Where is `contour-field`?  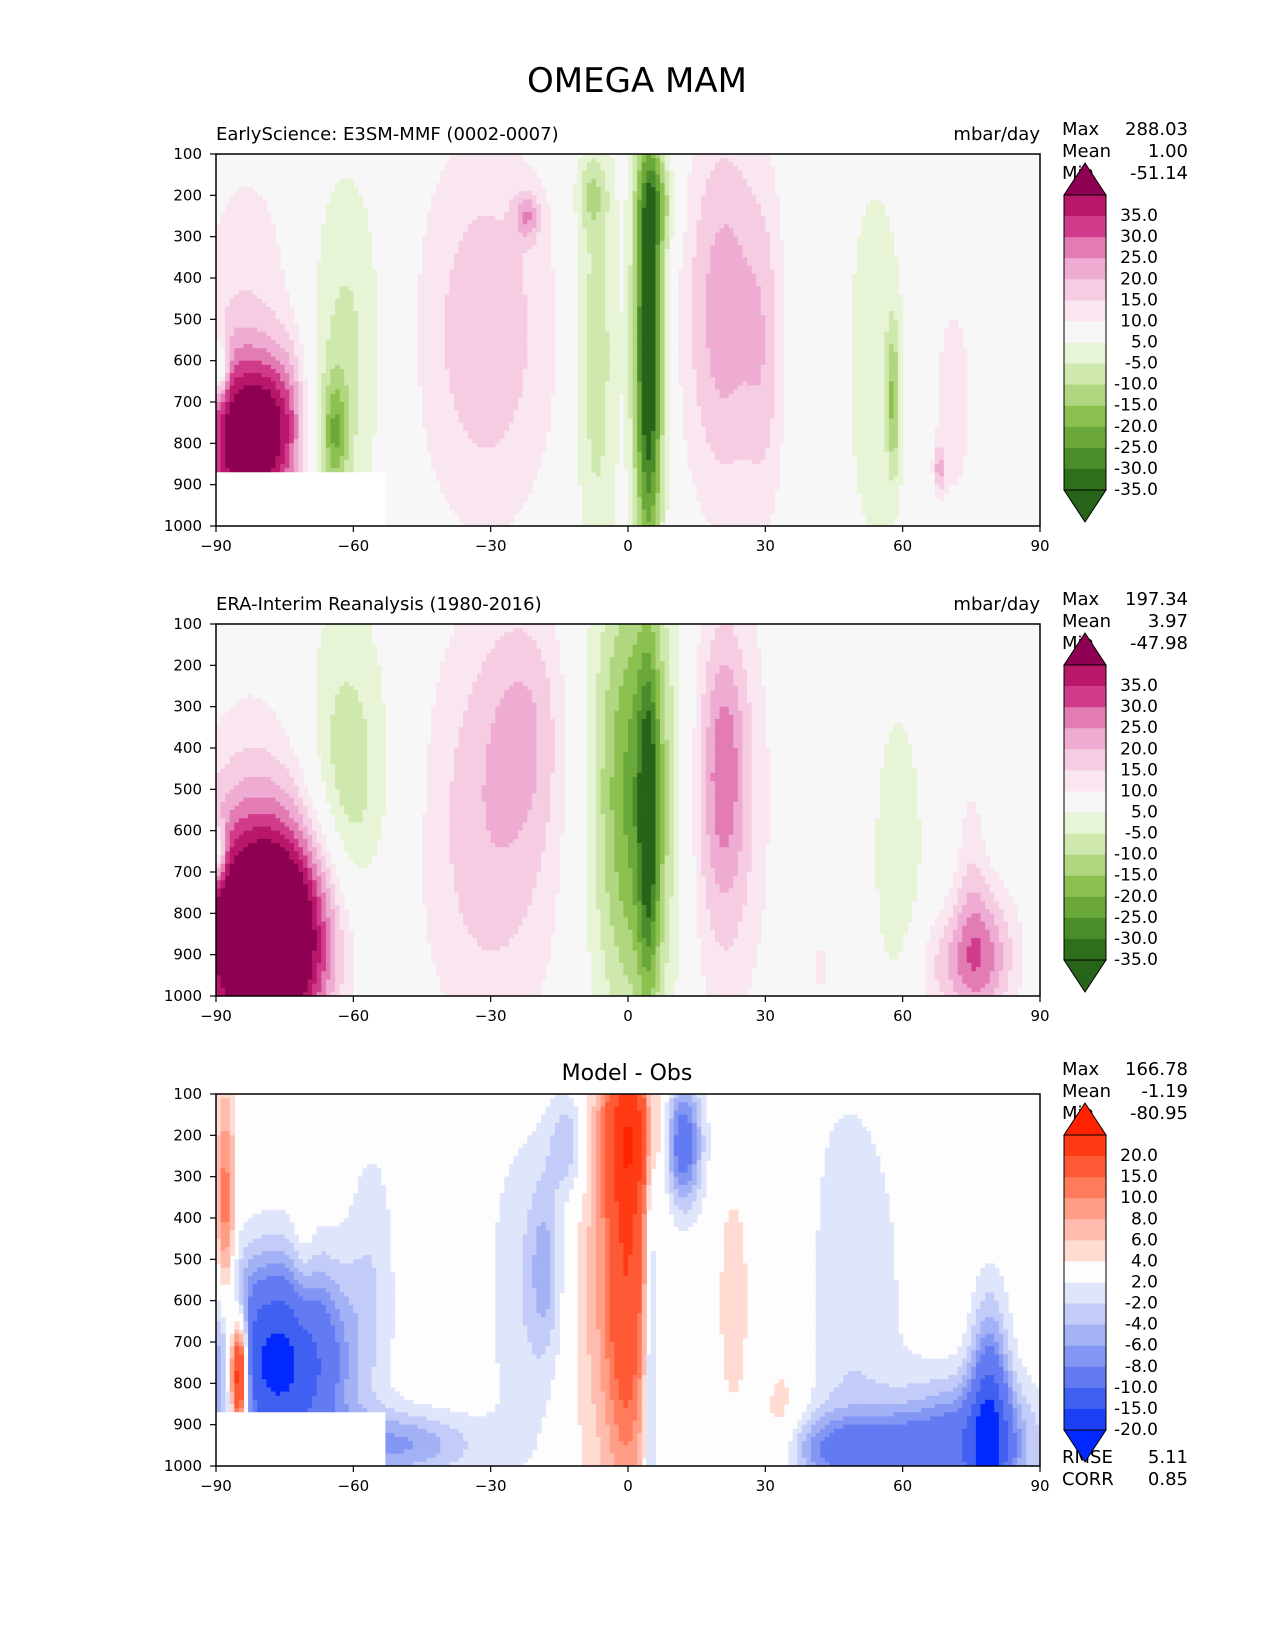 contour-field is located at coordinates (628, 340).